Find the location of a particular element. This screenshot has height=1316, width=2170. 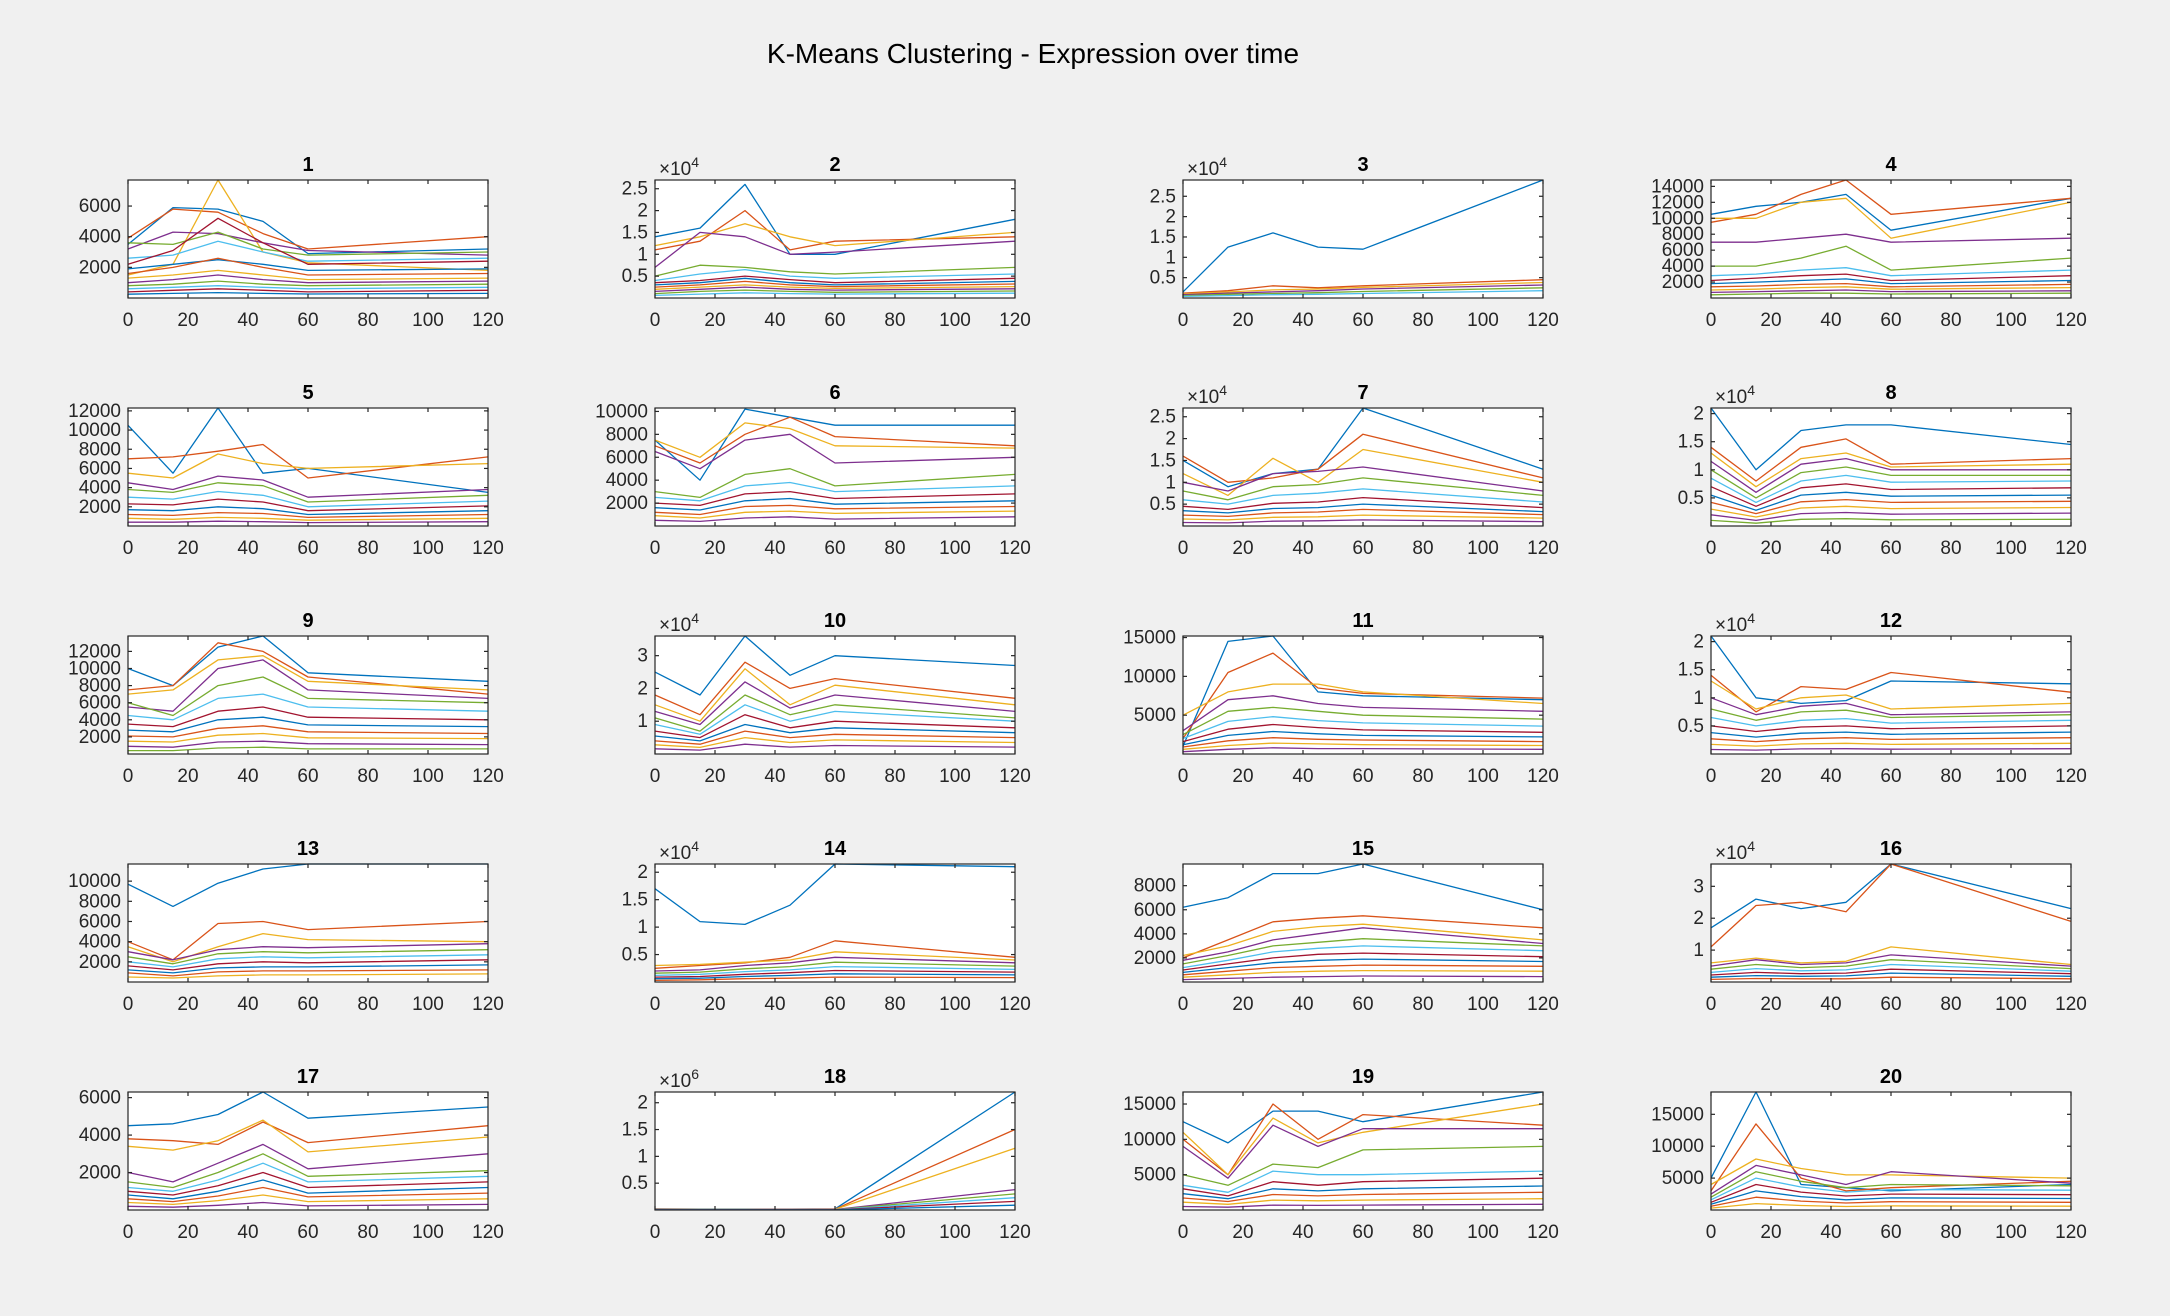

subplot-title: 10 is located at coordinates (835, 621).